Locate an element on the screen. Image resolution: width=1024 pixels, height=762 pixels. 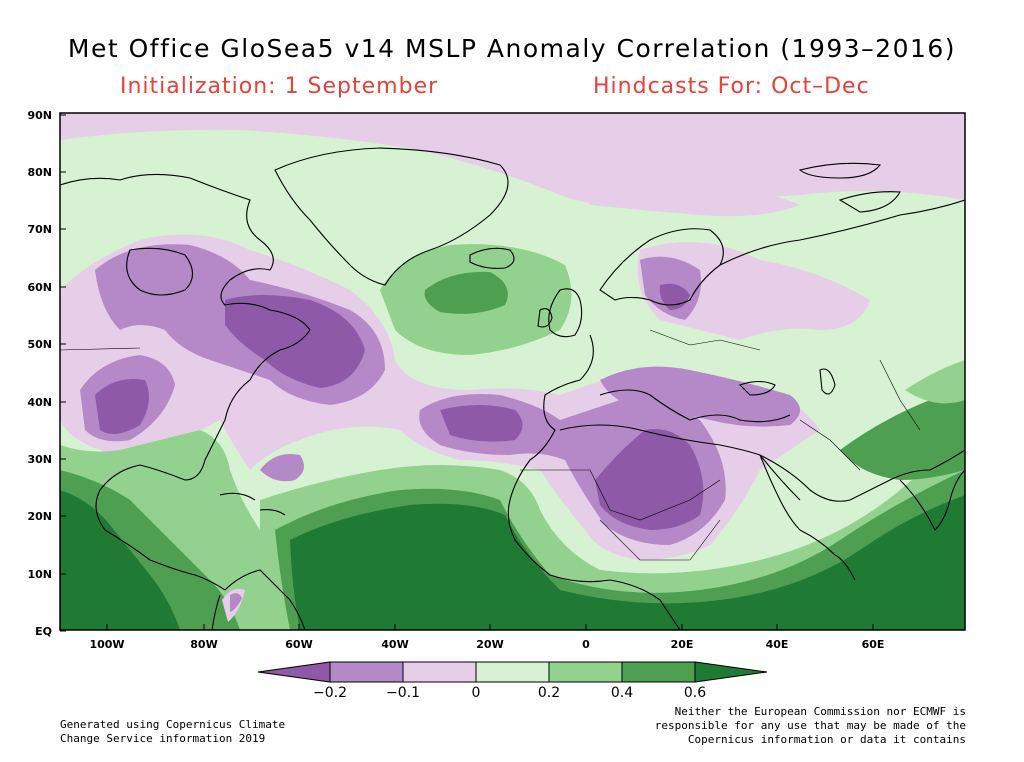
footer-credit-line-2: Change Service information 2019 is located at coordinates (163, 738).